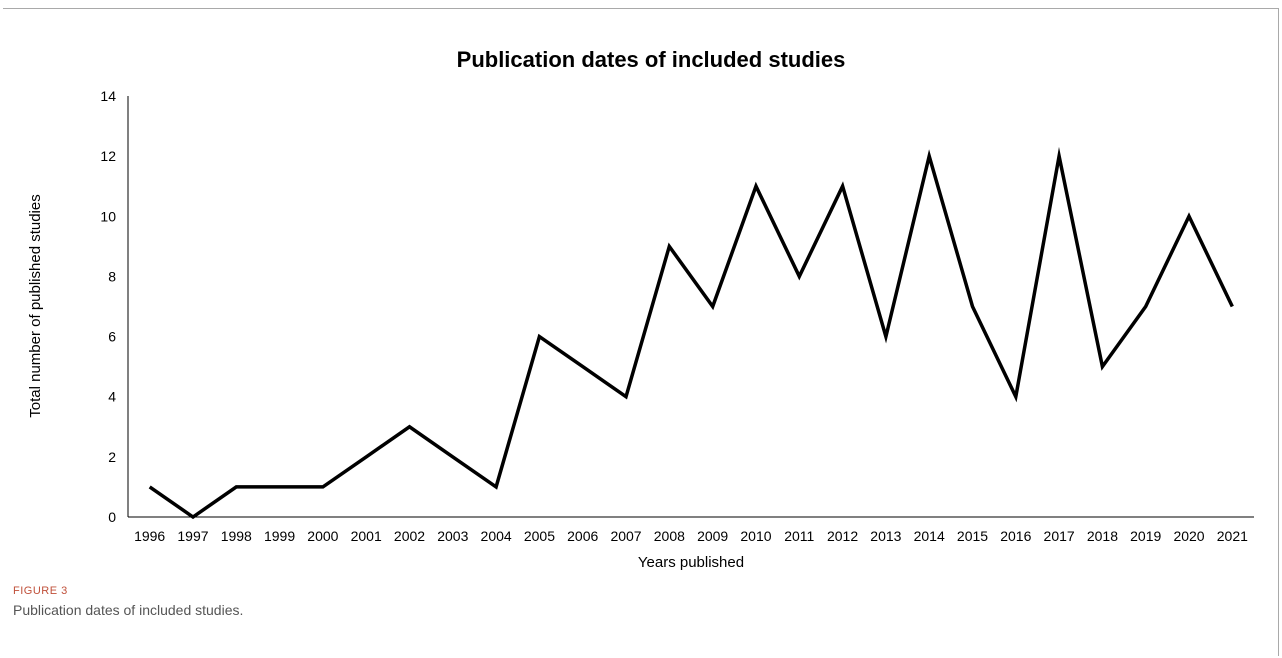 This screenshot has height=658, width=1282. What do you see at coordinates (108, 96) in the screenshot?
I see `y-tick-label: 14` at bounding box center [108, 96].